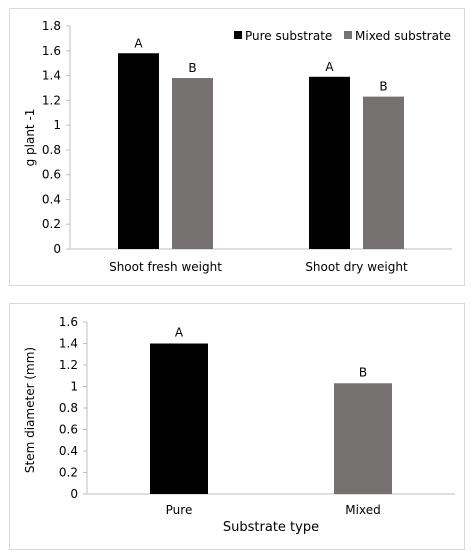 The image size is (473, 557). Describe the element at coordinates (30, 410) in the screenshot. I see `y-axis-title: Stem diameter (mm)` at that location.